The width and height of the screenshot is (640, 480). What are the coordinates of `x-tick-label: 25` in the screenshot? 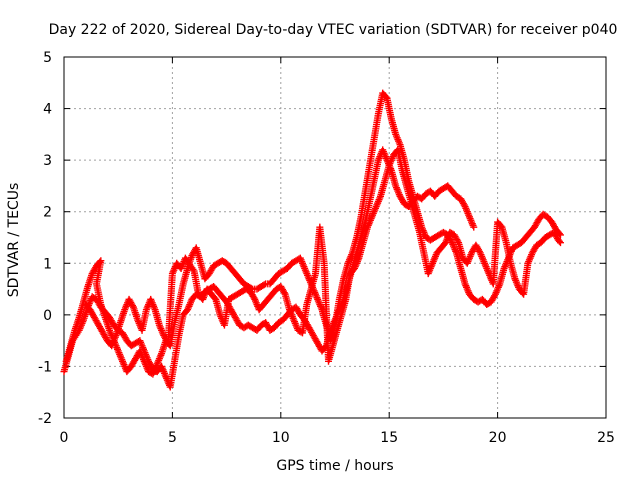 It's located at (606, 438).